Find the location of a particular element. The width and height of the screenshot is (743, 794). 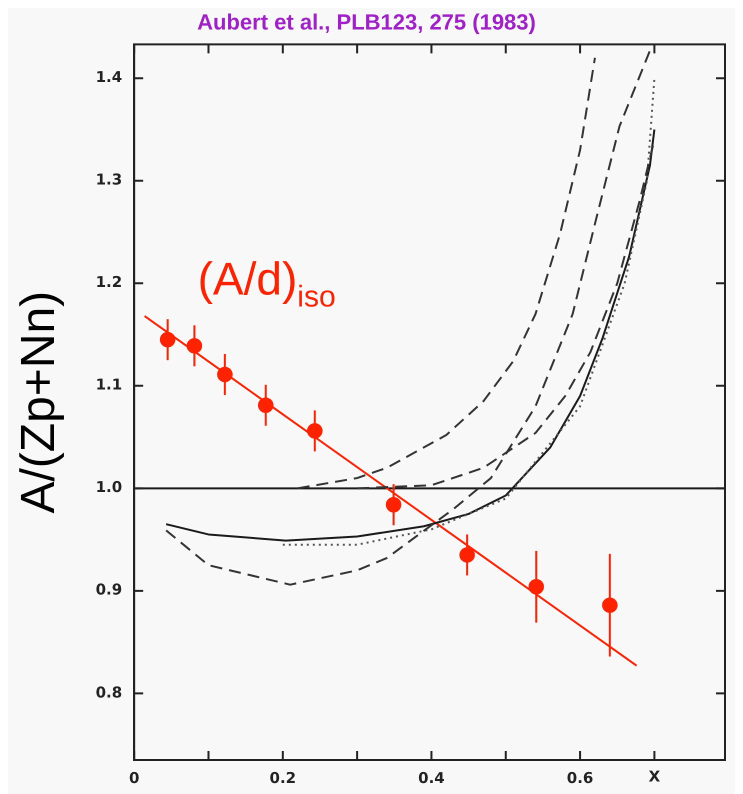

y-tick-label: 1.2 is located at coordinates (109, 282).